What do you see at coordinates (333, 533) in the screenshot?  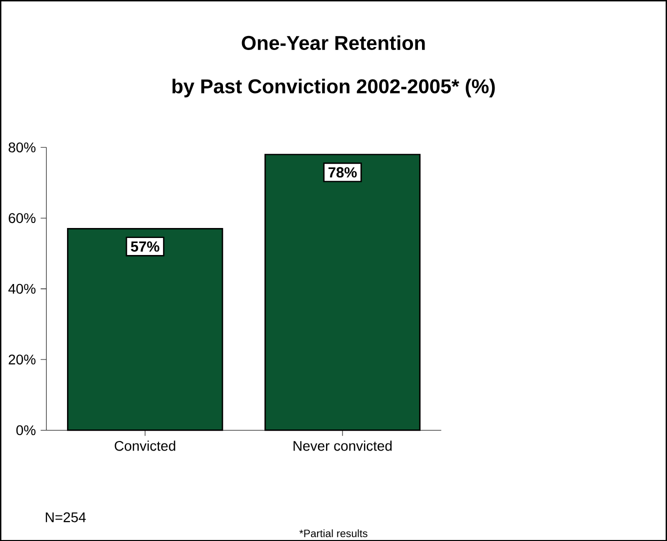 I see `text: *Partial results` at bounding box center [333, 533].